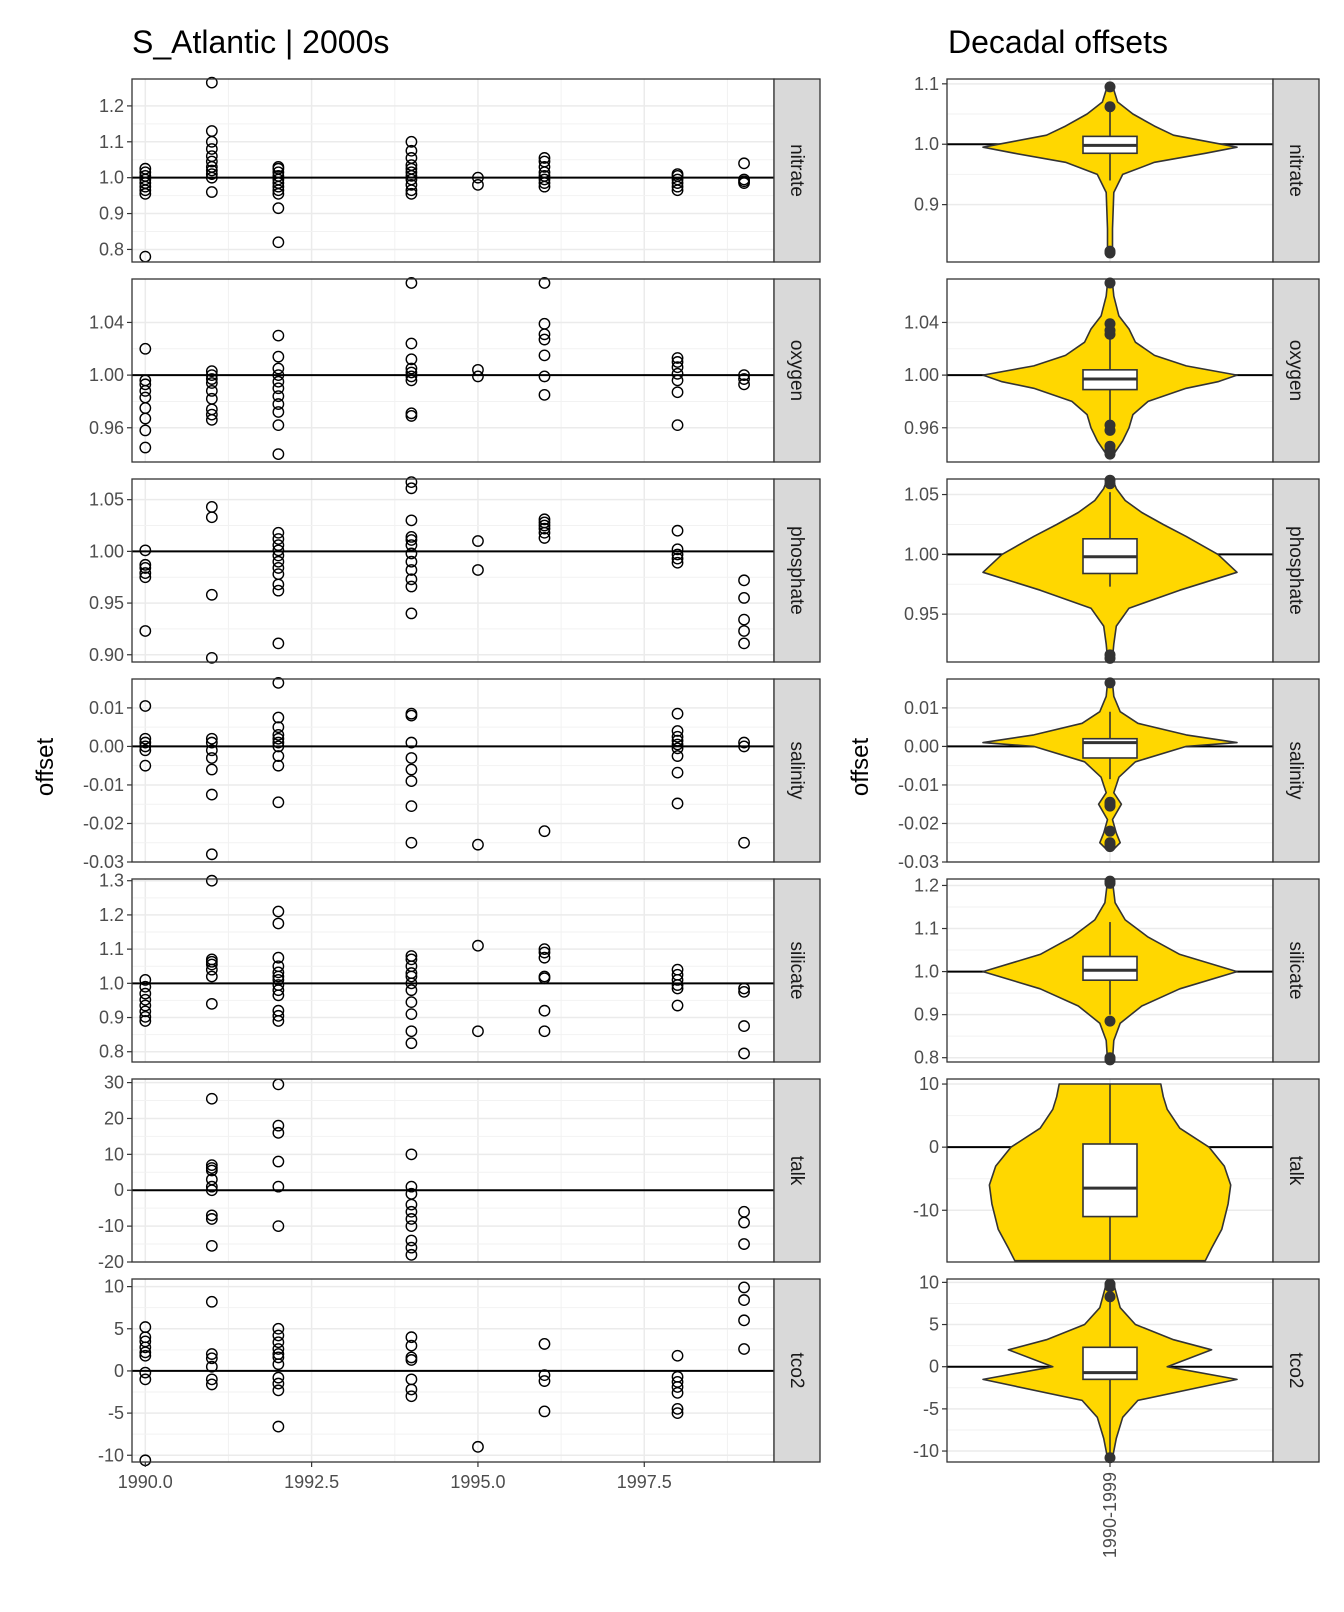 The image size is (1344, 1612). What do you see at coordinates (260, 42) in the screenshot?
I see `left-chart-title: S_Atlantic | 2000s` at bounding box center [260, 42].